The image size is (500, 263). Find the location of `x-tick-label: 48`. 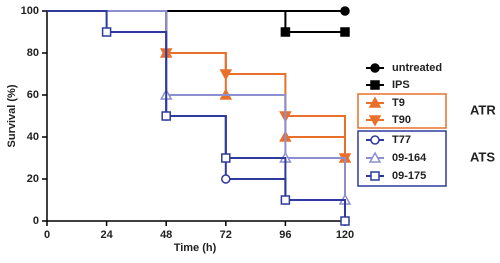

x-tick-label: 48 is located at coordinates (166, 235).